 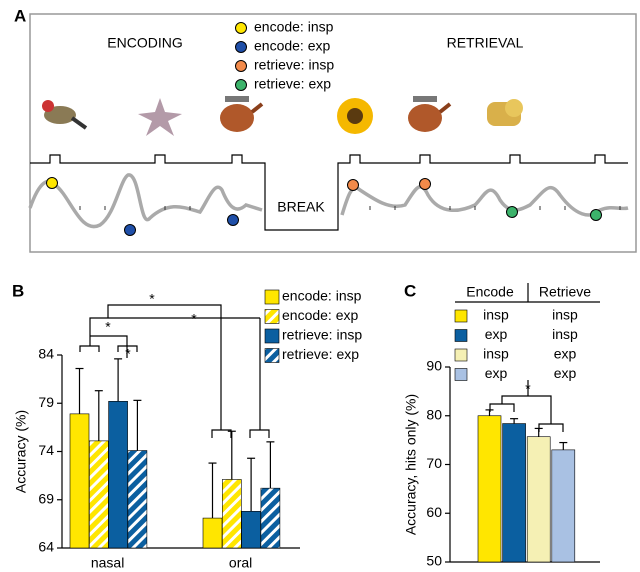 What do you see at coordinates (46, 450) in the screenshot?
I see `y-tick-label: 74` at bounding box center [46, 450].